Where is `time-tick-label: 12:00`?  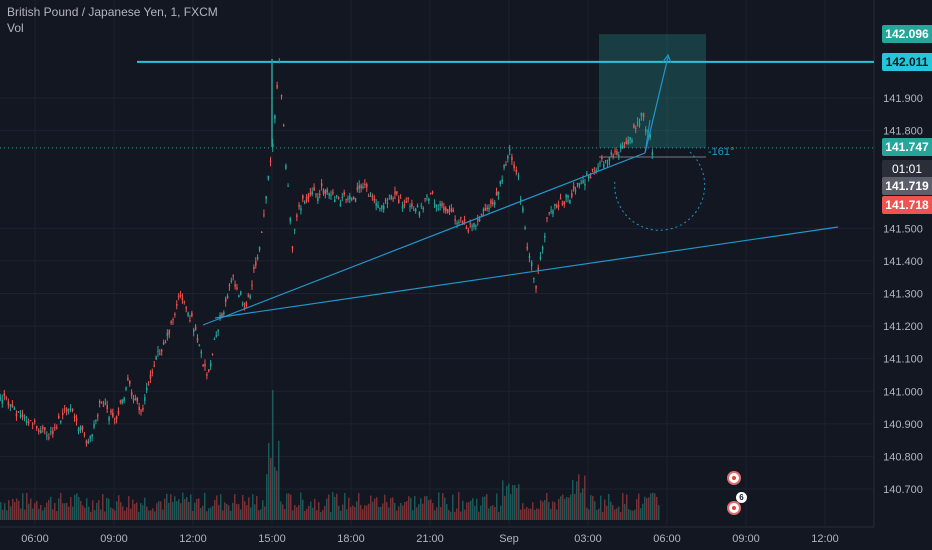
time-tick-label: 12:00 is located at coordinates (825, 539).